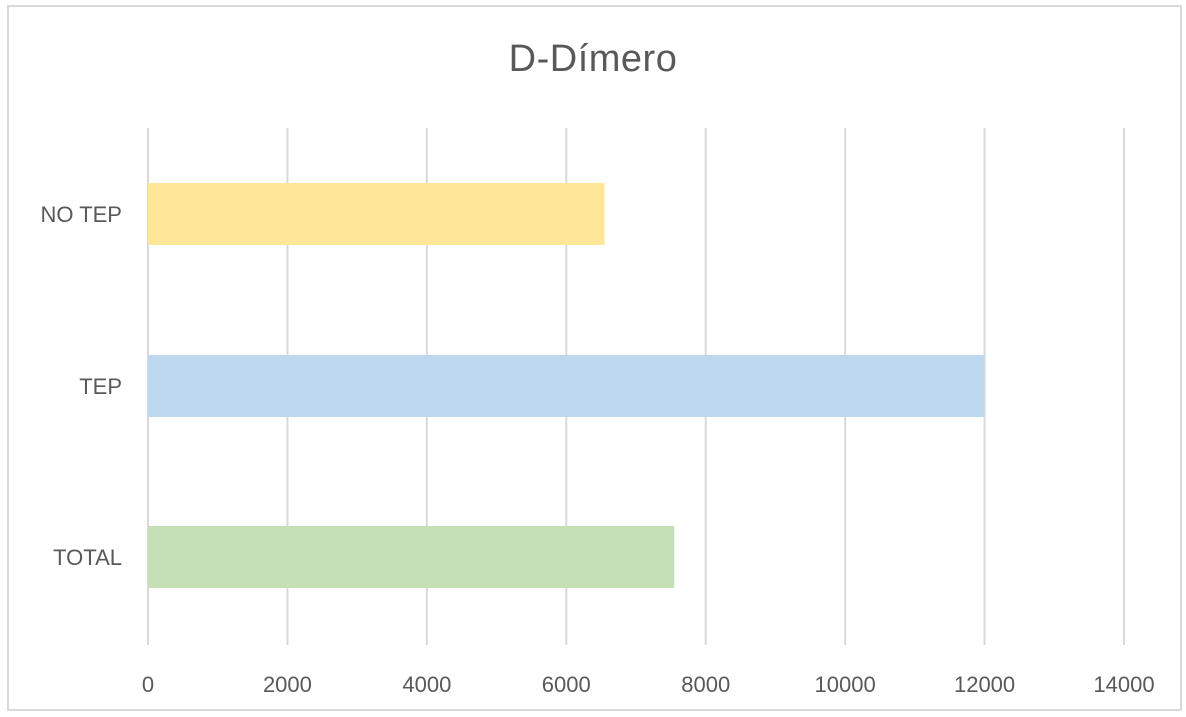 The width and height of the screenshot is (1186, 717). I want to click on bar-no-tep, so click(376, 214).